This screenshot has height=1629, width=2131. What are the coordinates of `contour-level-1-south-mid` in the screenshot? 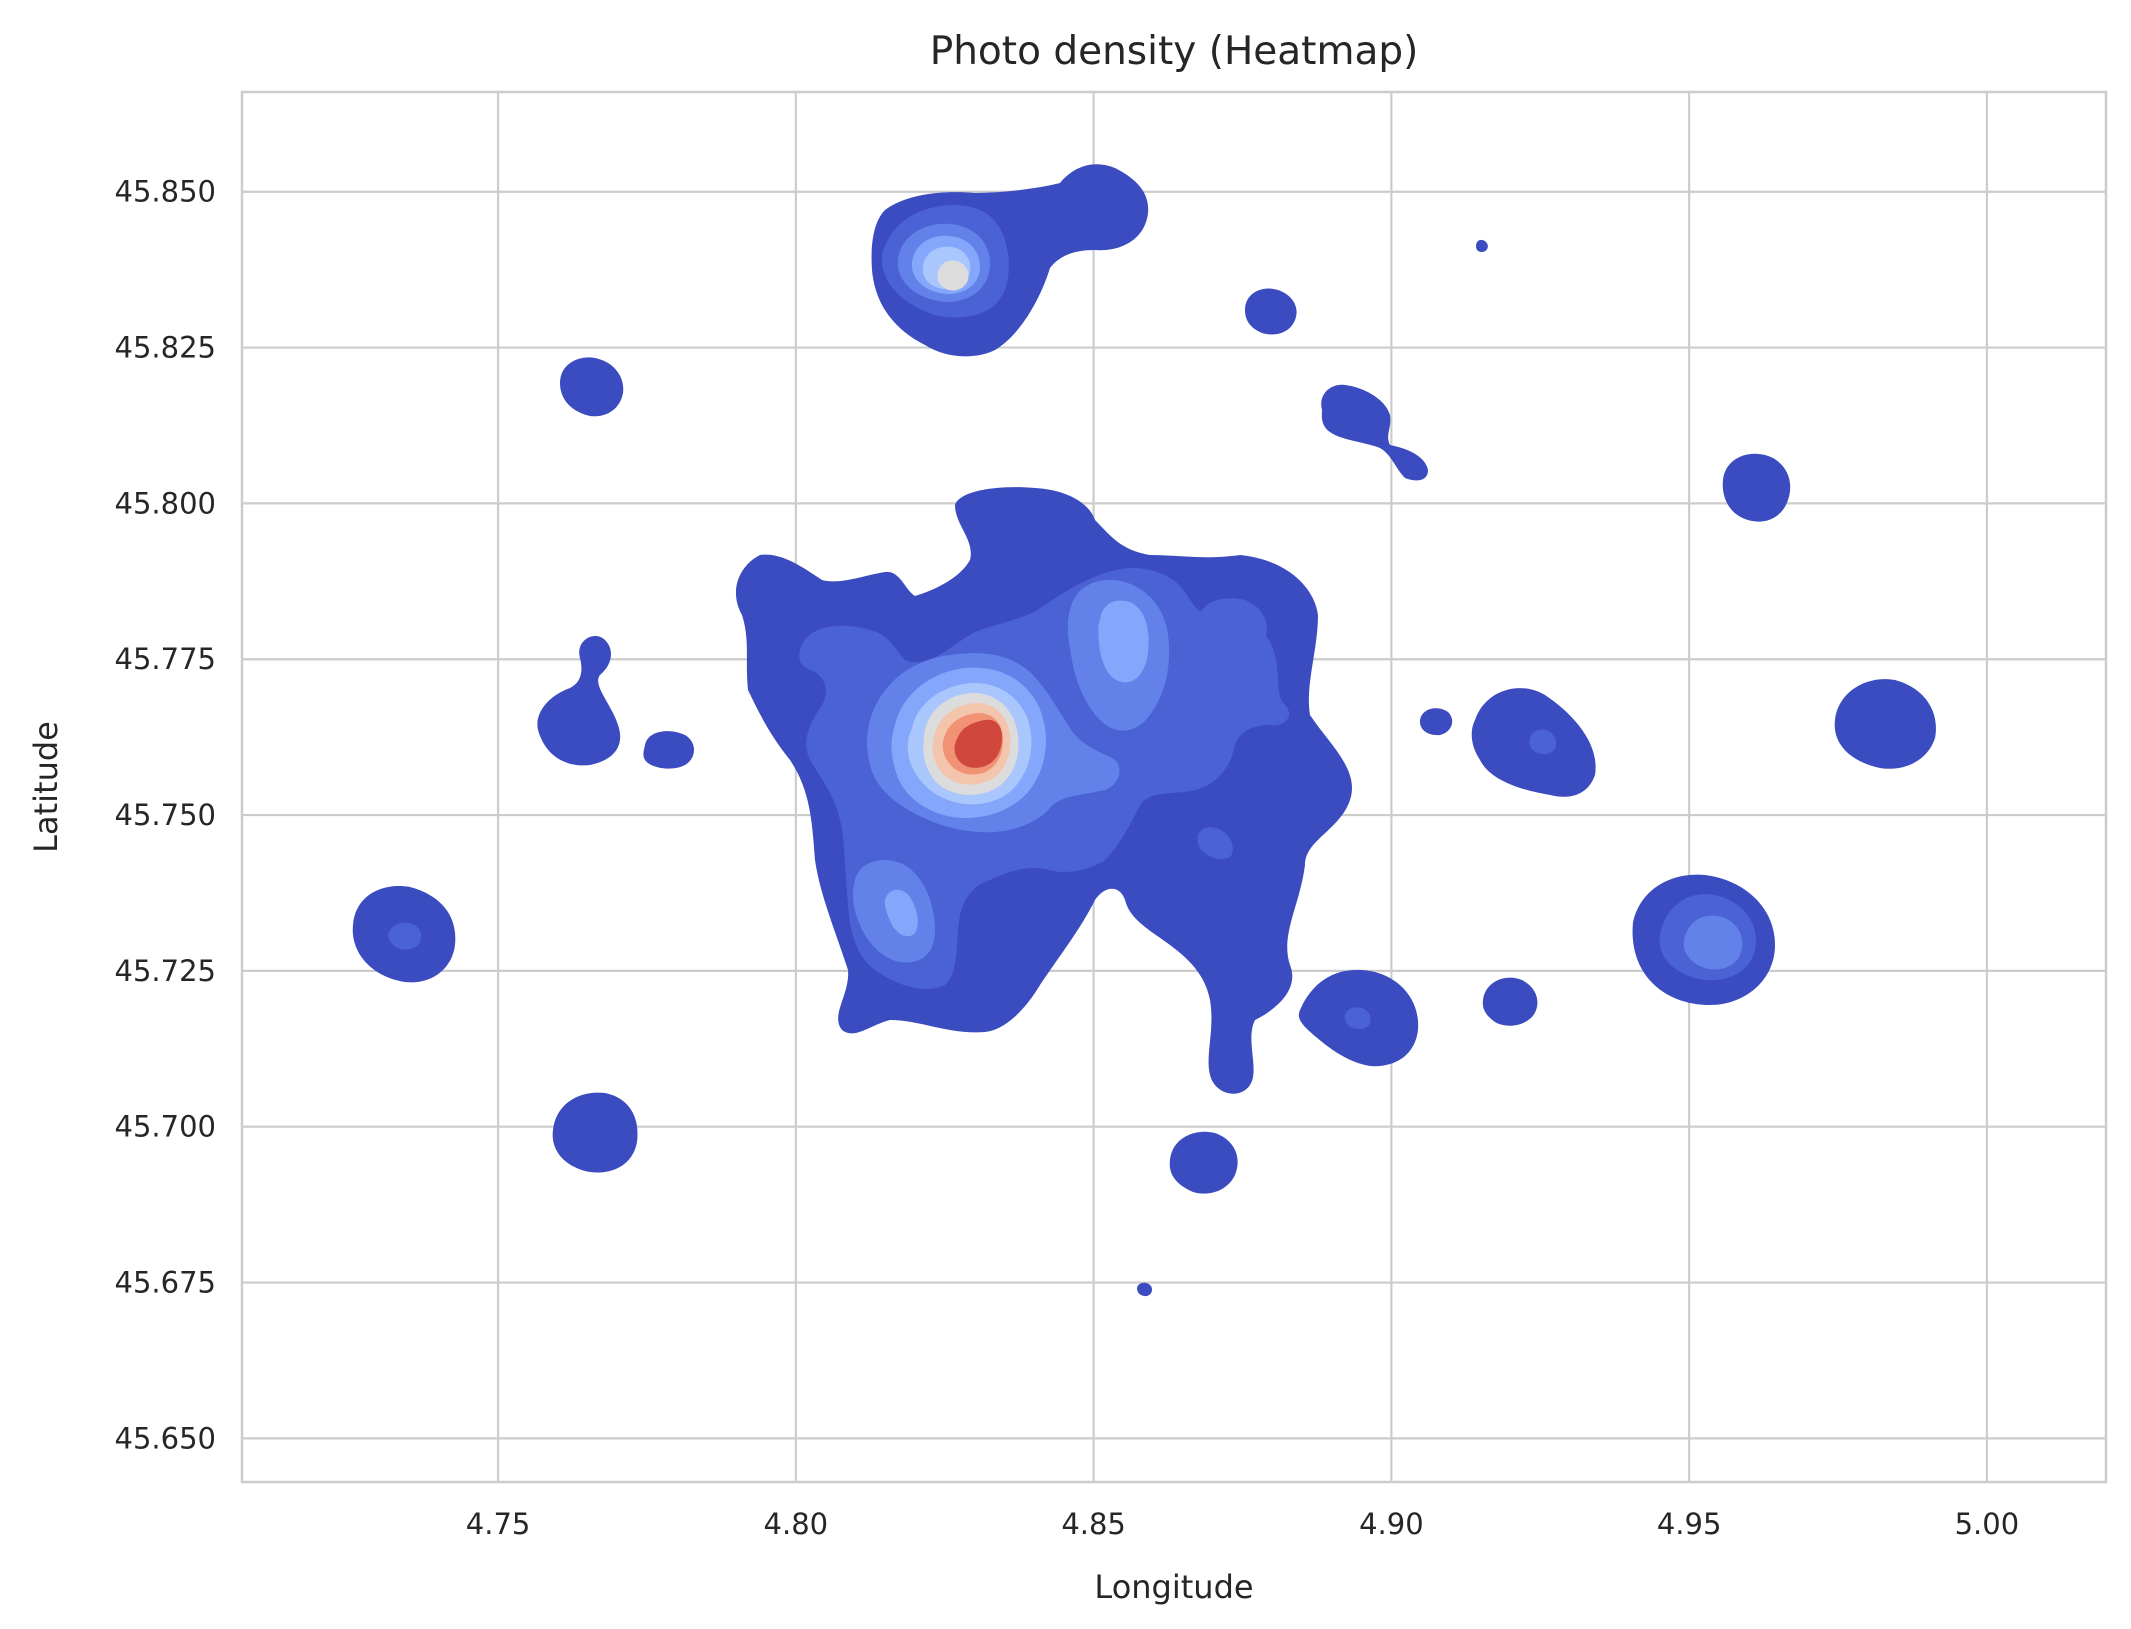 It's located at (1357, 1018).